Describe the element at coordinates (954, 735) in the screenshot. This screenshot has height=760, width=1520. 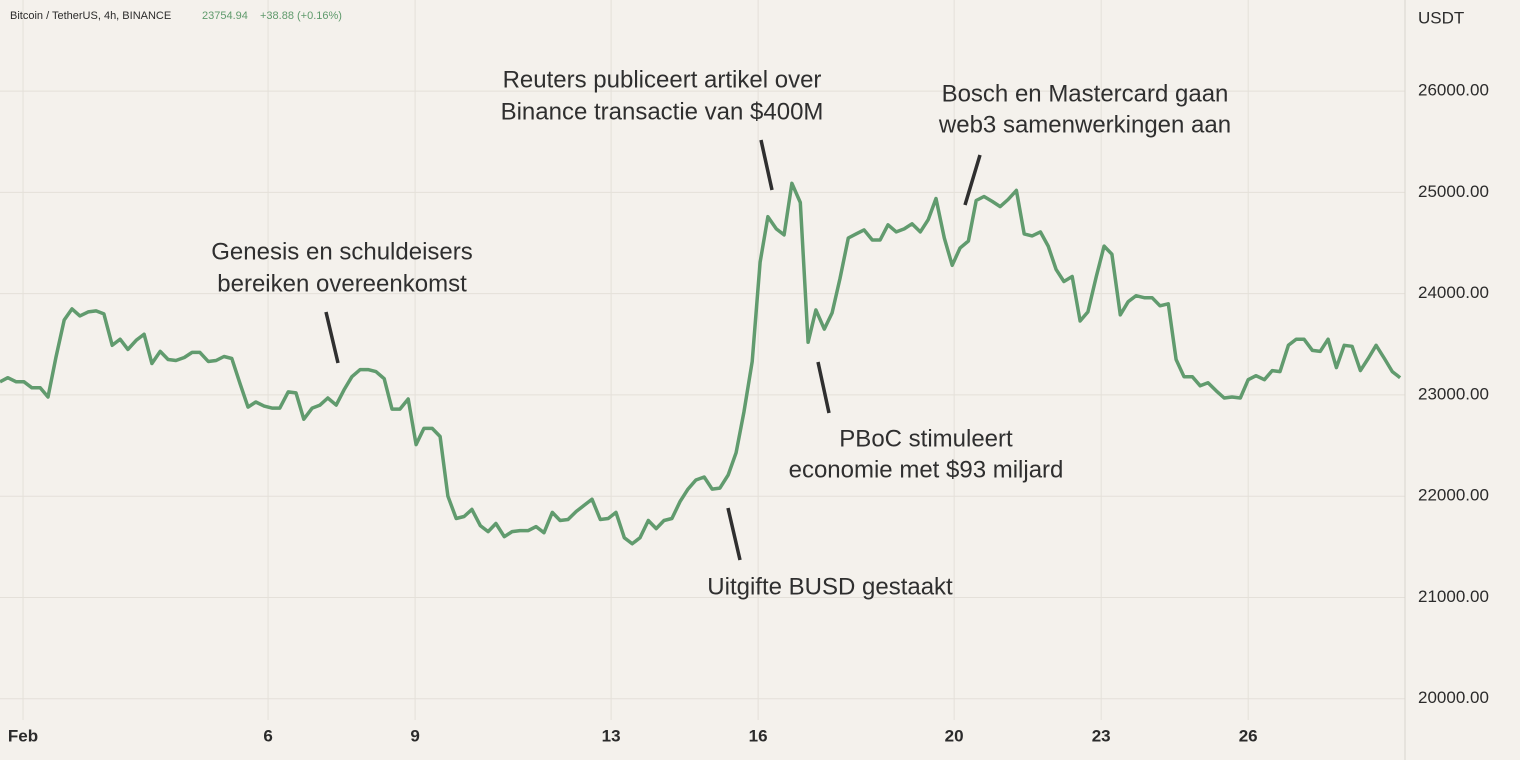
I see `x-tick-label: 20` at that location.